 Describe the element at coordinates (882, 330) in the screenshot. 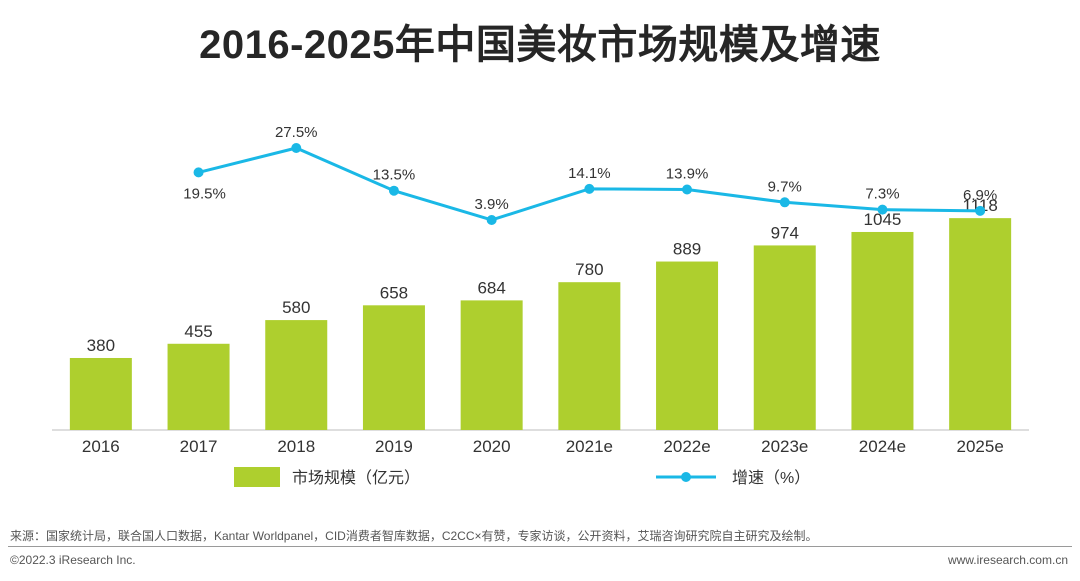

I see `bar-2024e` at that location.